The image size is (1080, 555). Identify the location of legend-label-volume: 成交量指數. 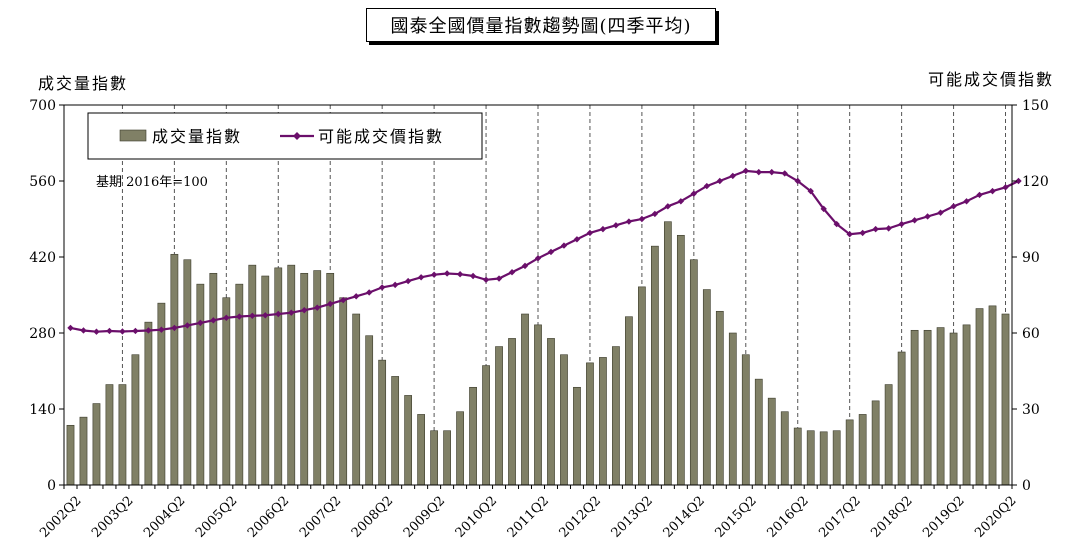
(197, 136).